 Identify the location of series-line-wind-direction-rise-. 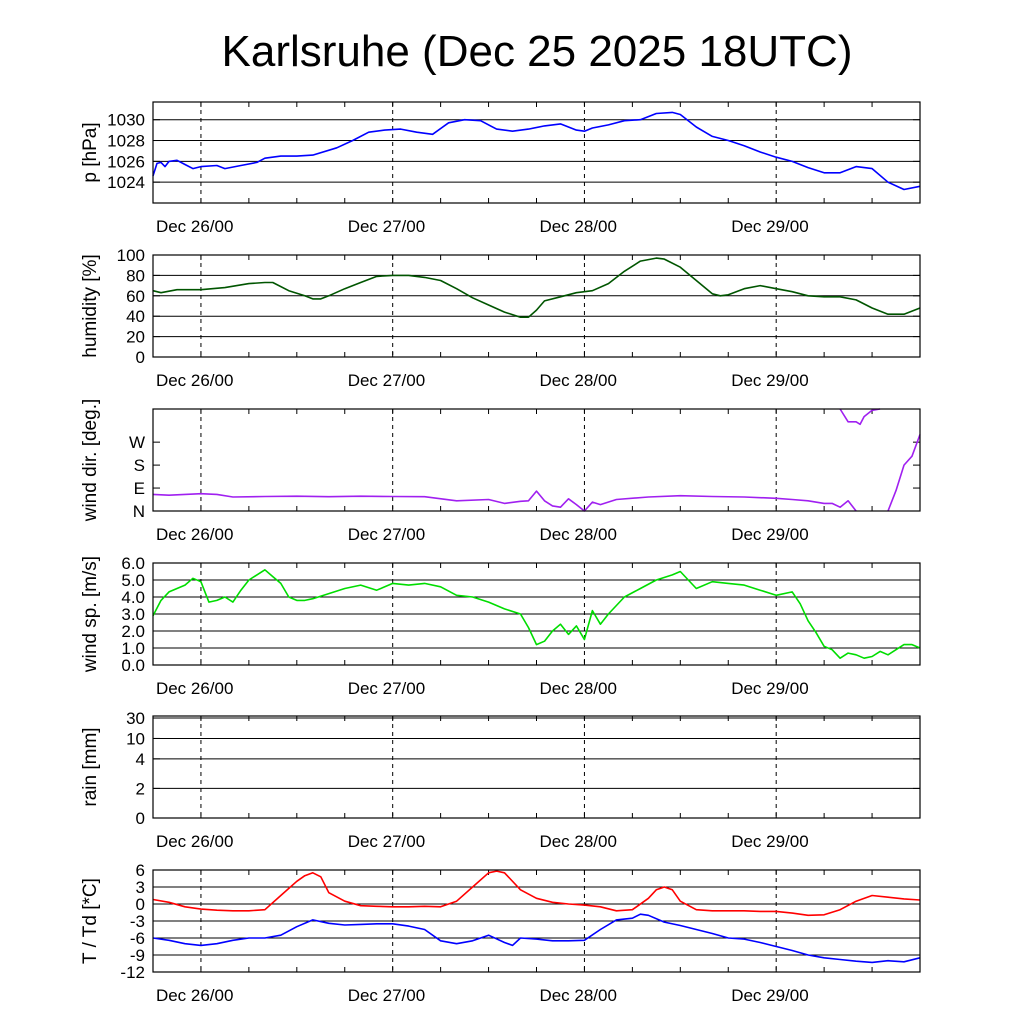
(904, 473).